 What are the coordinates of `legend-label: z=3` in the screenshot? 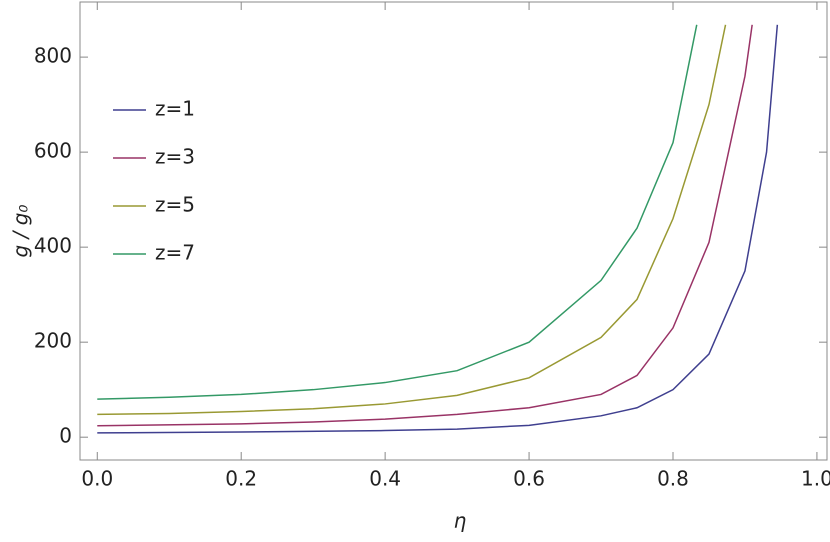 It's located at (175, 157).